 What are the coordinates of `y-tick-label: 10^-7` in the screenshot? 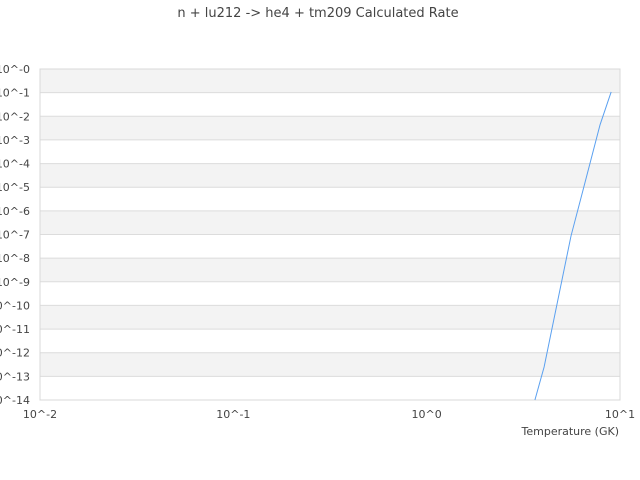 It's located at (15, 235).